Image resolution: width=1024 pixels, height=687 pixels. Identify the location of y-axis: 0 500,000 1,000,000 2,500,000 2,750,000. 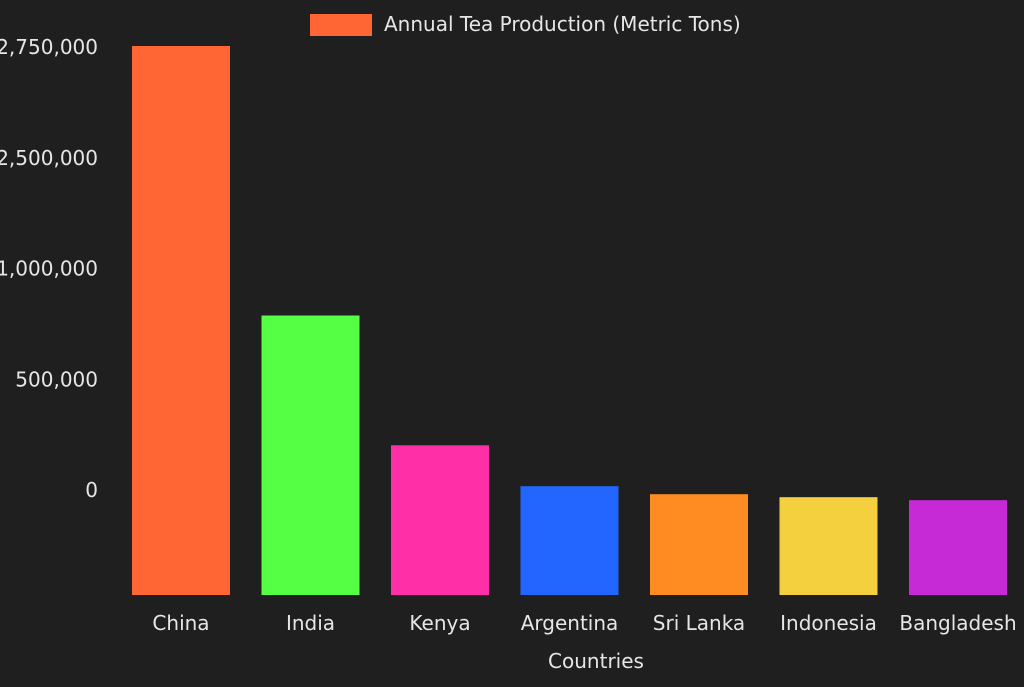
(49, 268).